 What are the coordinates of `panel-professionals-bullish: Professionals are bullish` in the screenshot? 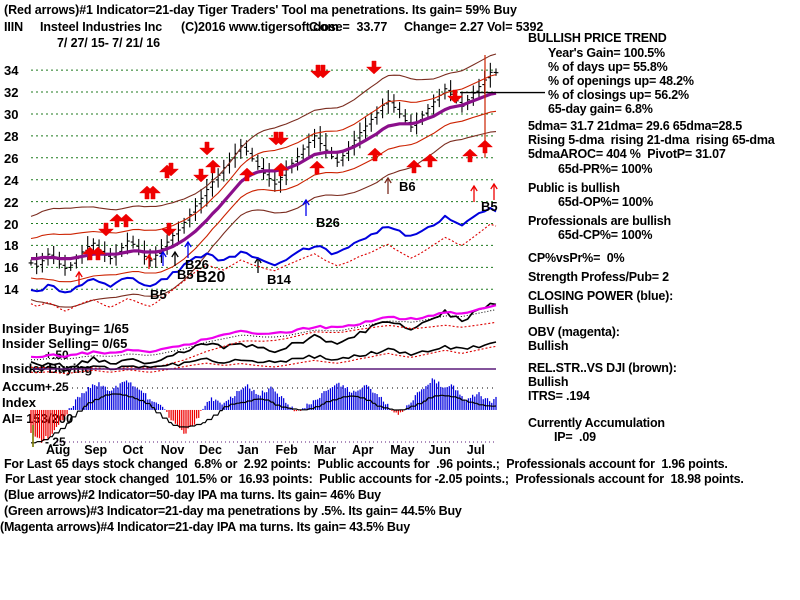 It's located at (599, 221).